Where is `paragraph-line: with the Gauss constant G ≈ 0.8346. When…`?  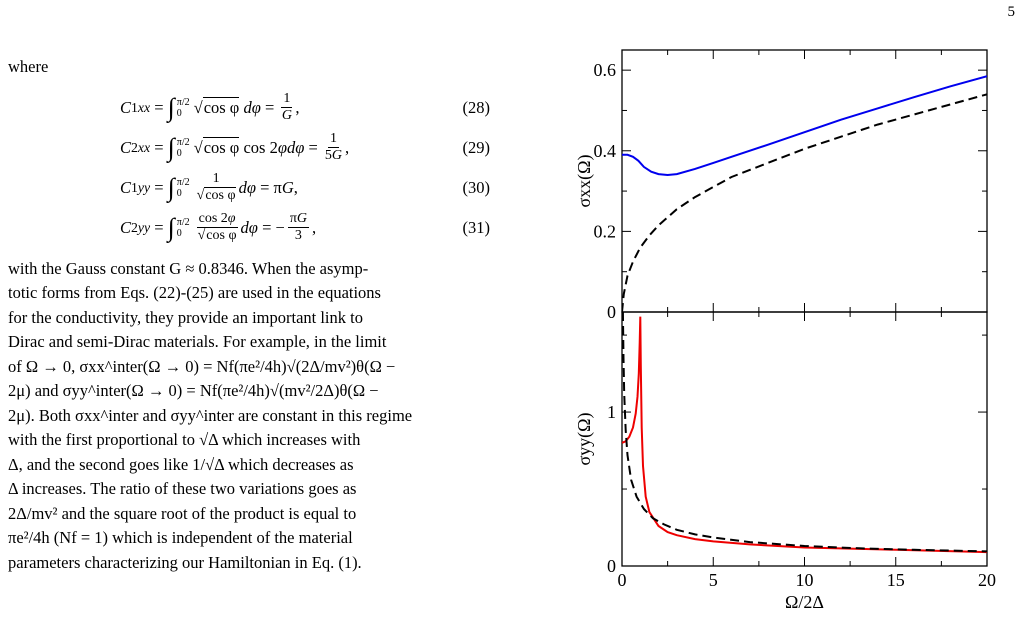
paragraph-line: with the Gauss constant G ≈ 0.8346. When… is located at coordinates (188, 268).